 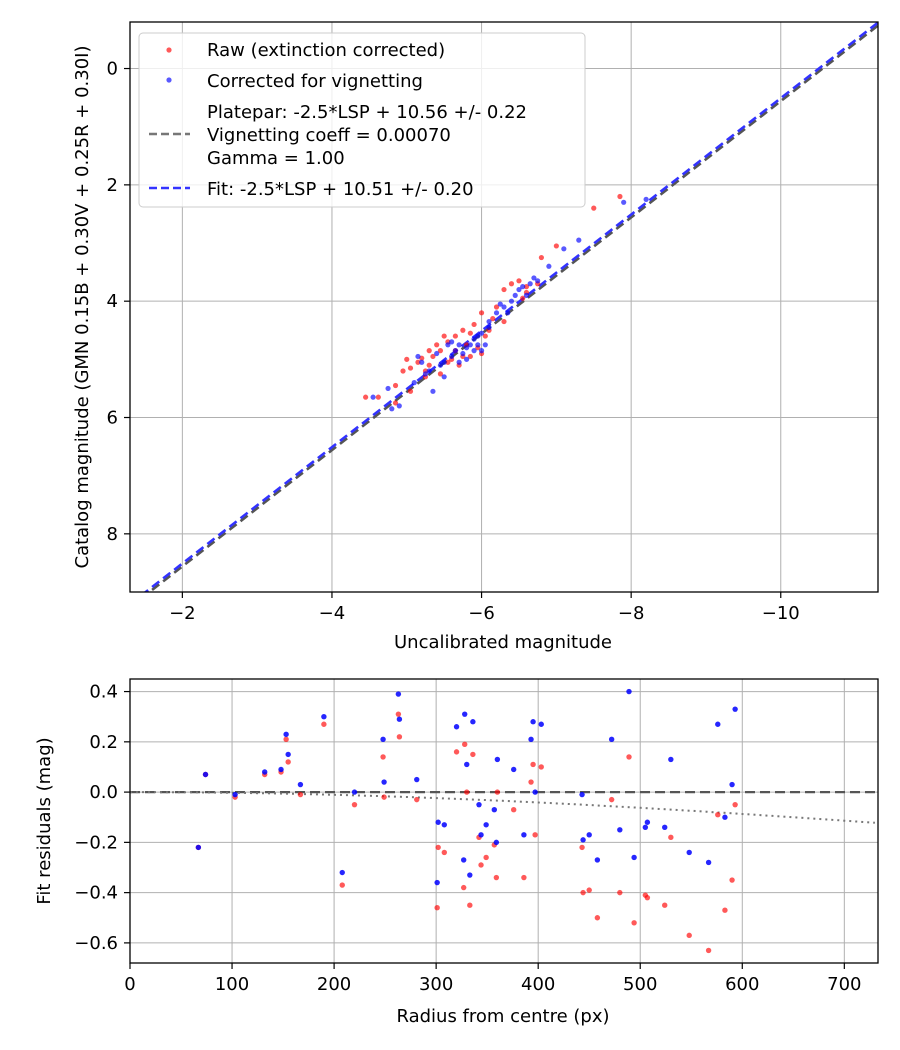 I want to click on x-tick-label: −6, so click(x=481, y=613).